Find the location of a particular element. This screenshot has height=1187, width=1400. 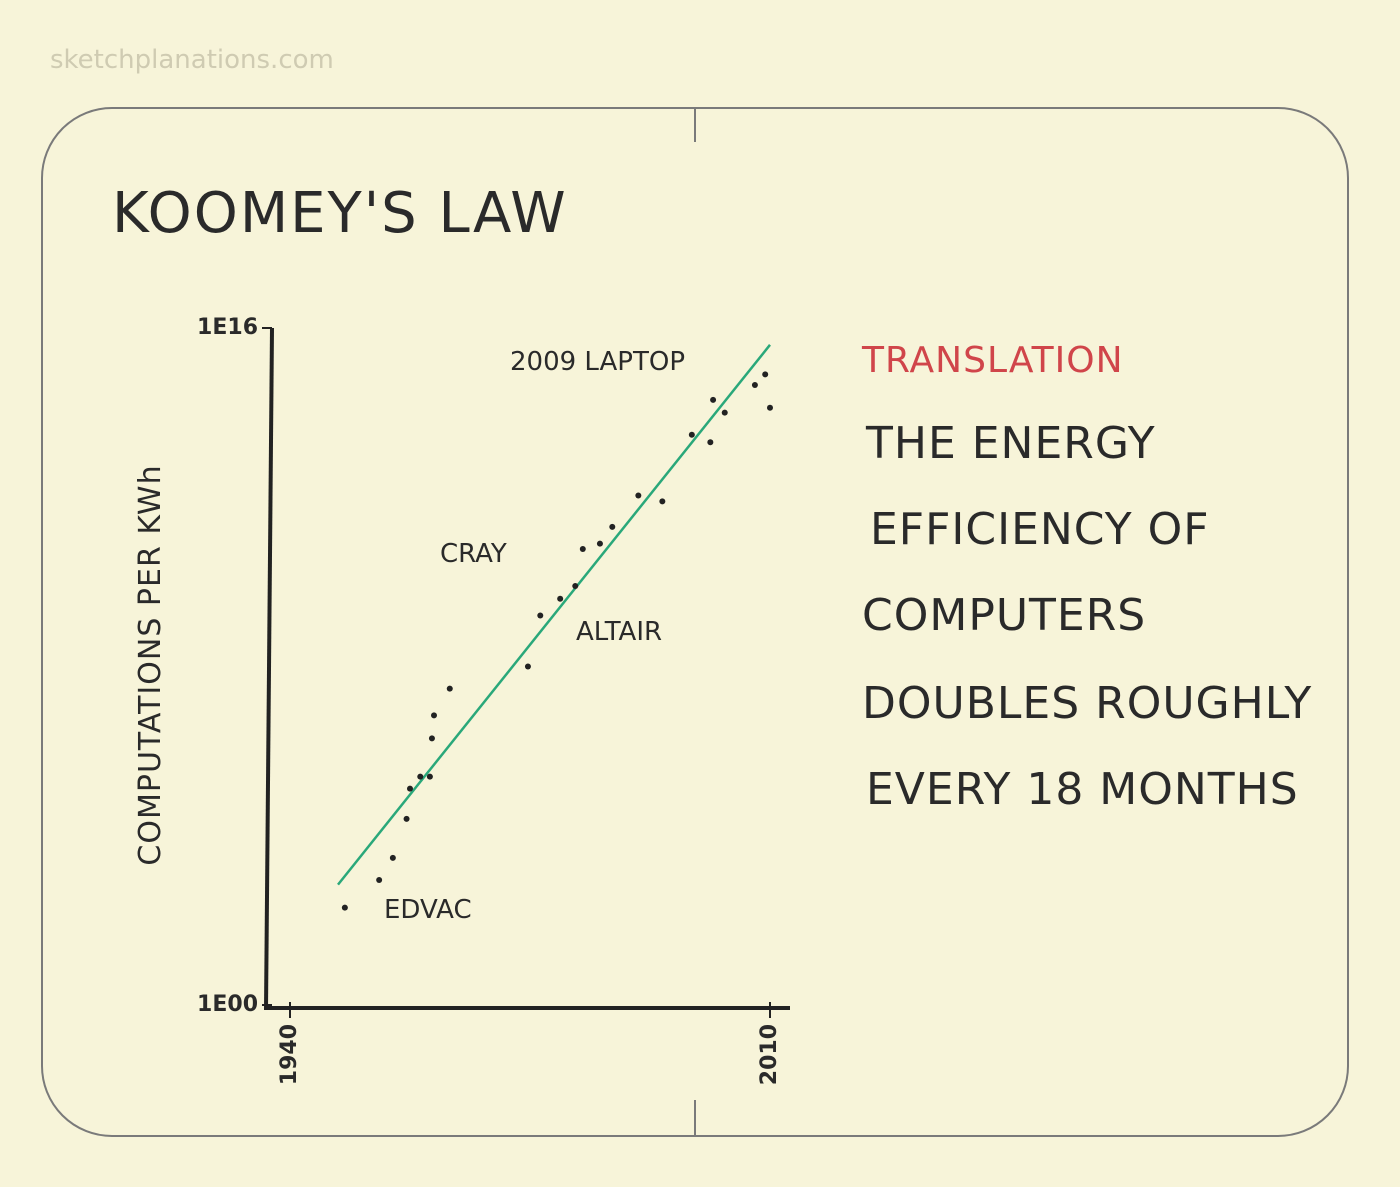

chart-title: KOOMEY'S LAW is located at coordinates (340, 213).